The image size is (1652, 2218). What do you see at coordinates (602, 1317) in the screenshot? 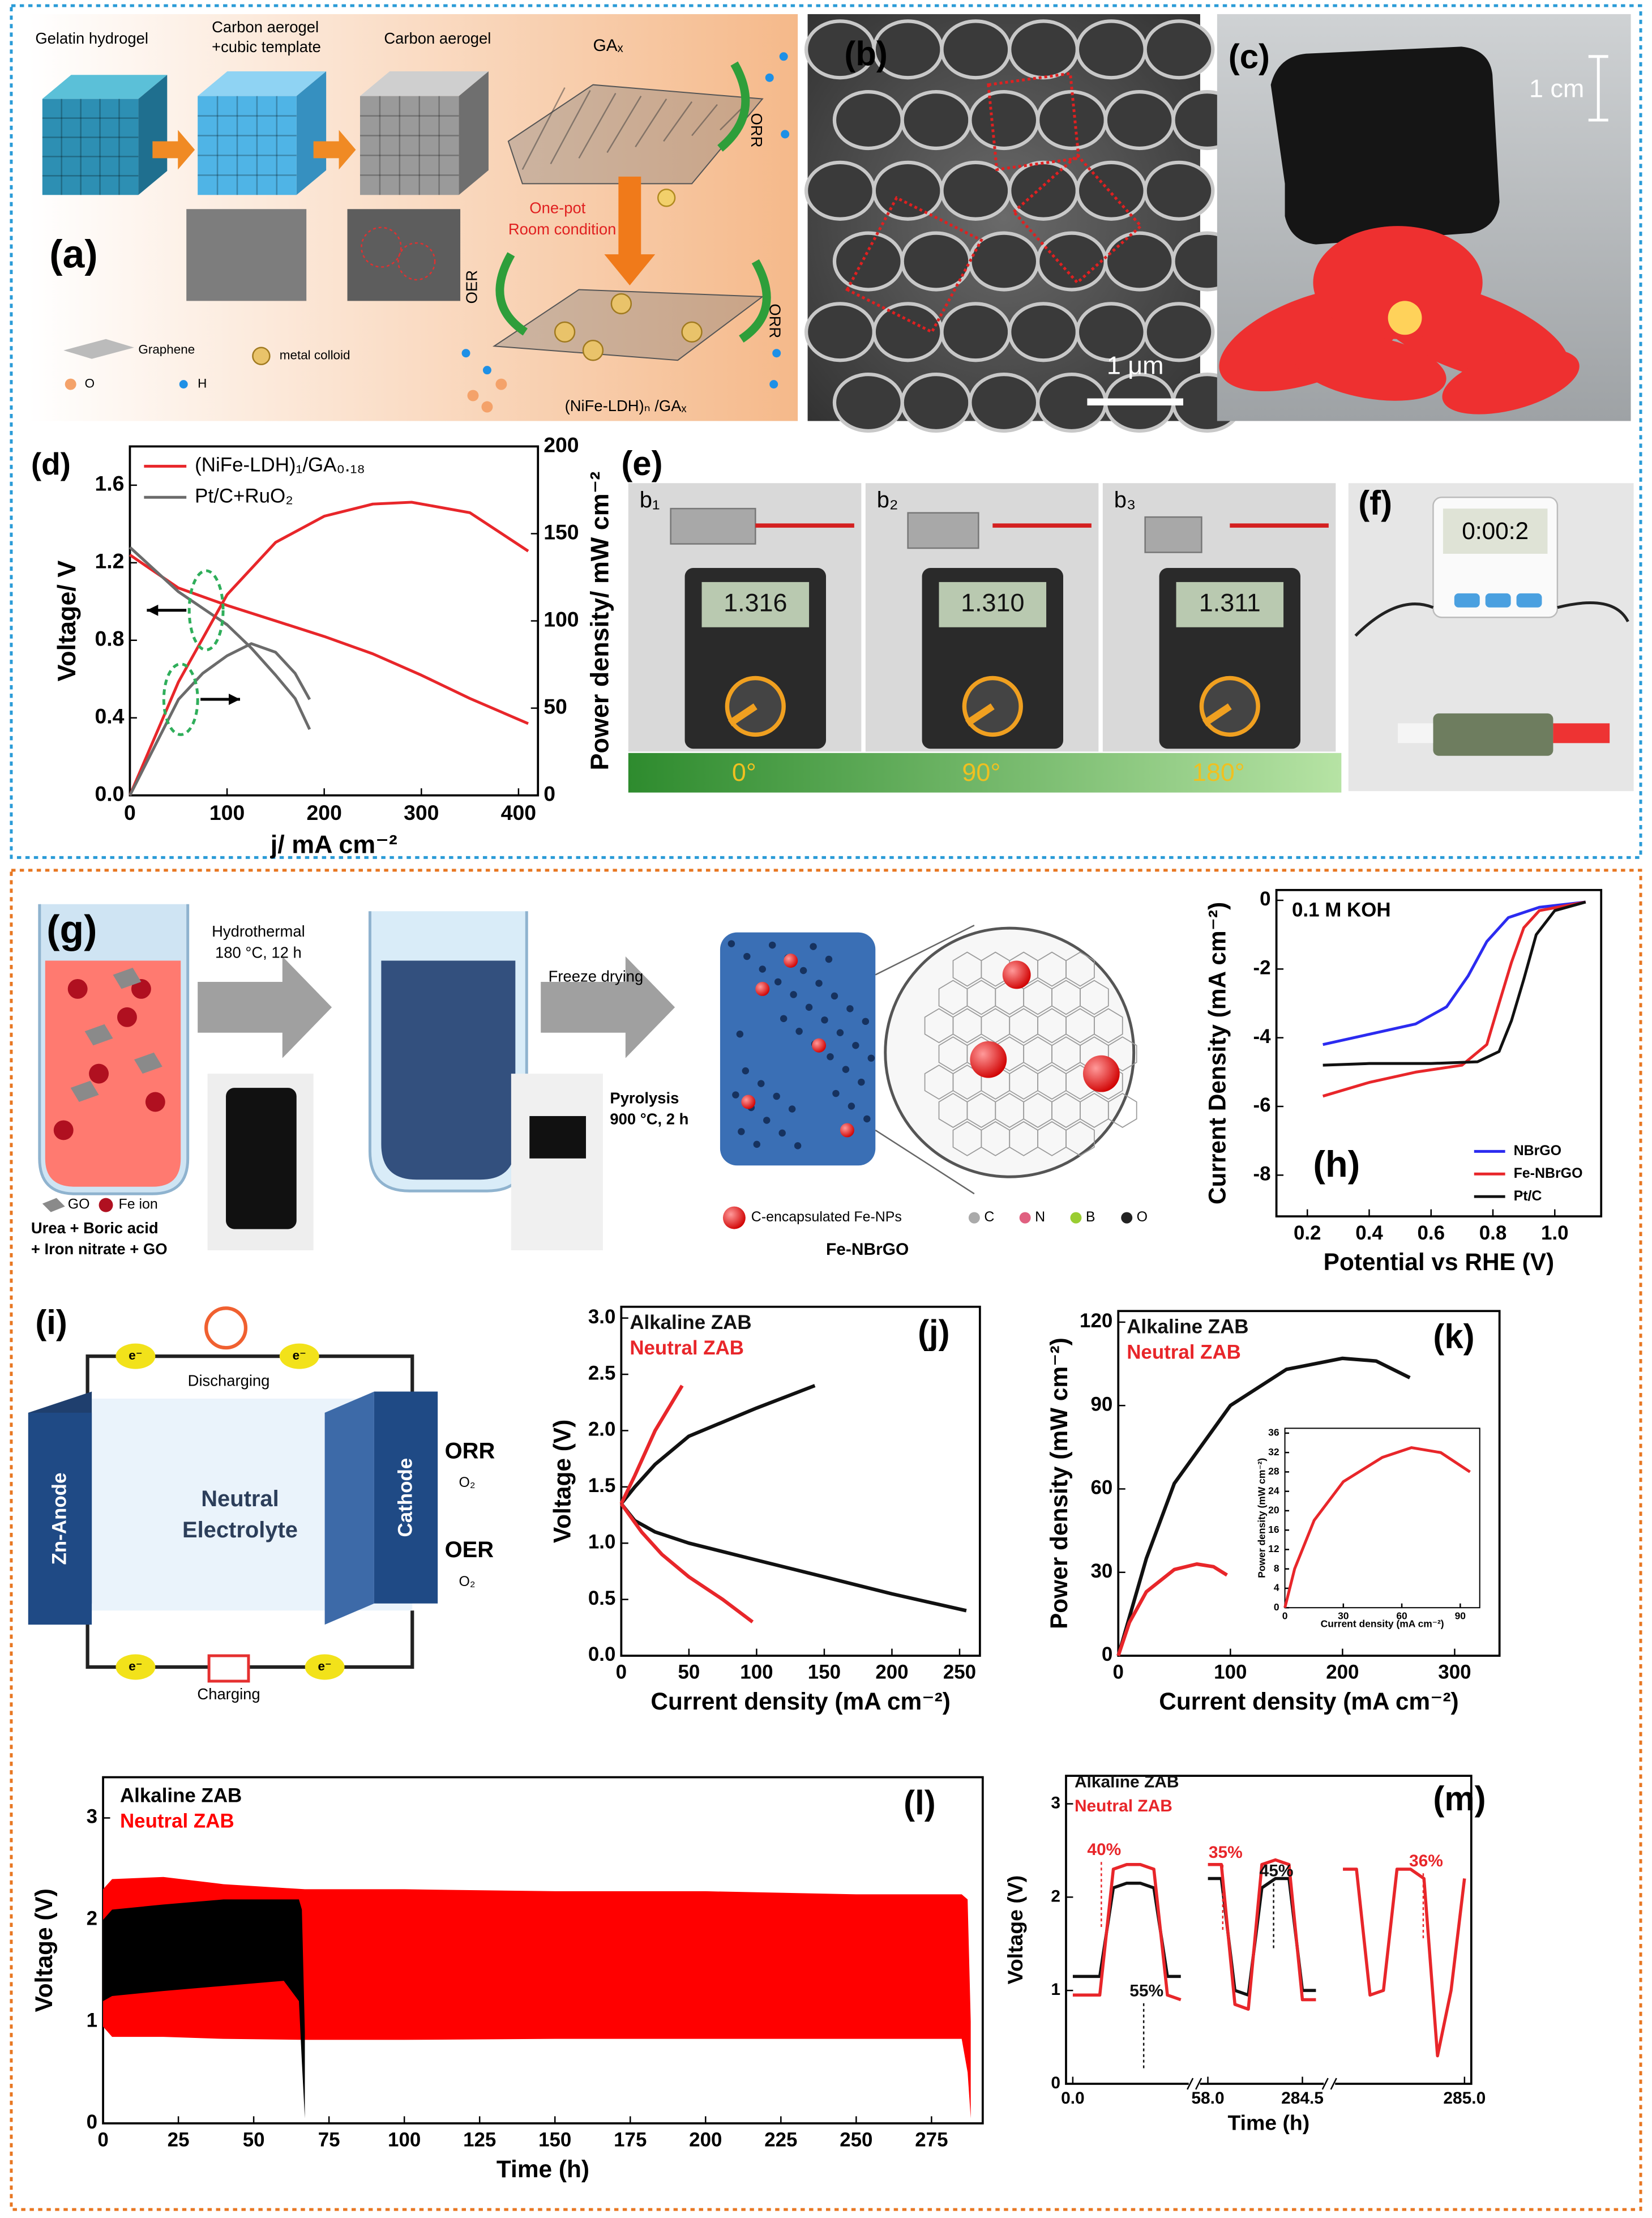
I see `y-tick-label: 3.0` at bounding box center [602, 1317].